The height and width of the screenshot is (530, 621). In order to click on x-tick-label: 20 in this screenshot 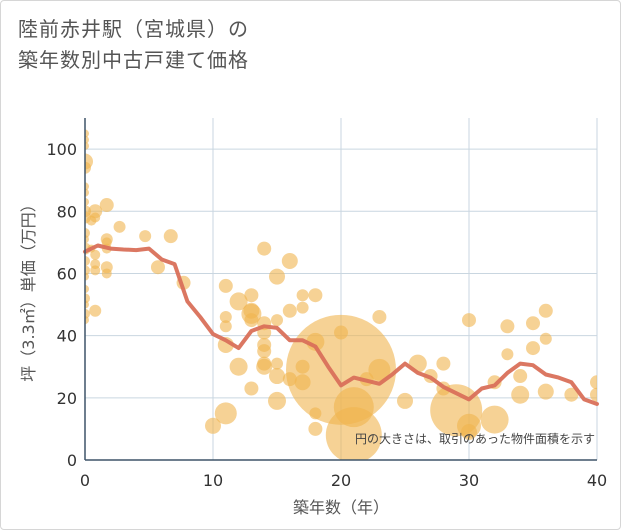, I will do `click(341, 480)`.